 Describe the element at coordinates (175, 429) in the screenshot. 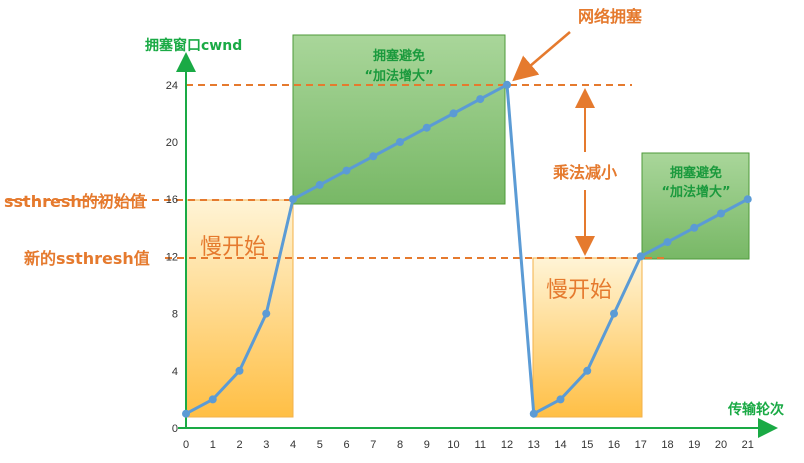

I see `y-tick-label: 0` at that location.